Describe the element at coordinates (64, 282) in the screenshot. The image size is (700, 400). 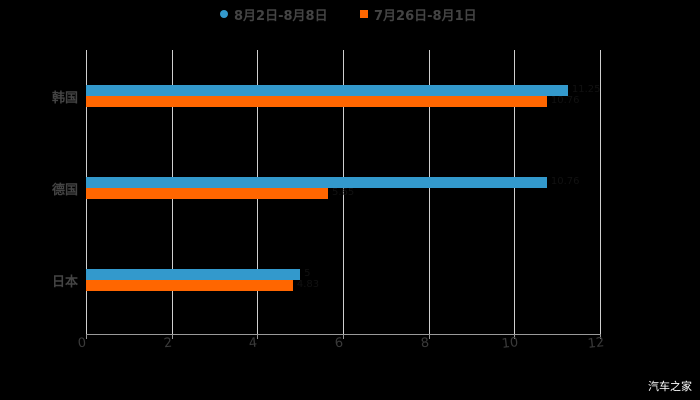
I see `category-label: 日本` at that location.